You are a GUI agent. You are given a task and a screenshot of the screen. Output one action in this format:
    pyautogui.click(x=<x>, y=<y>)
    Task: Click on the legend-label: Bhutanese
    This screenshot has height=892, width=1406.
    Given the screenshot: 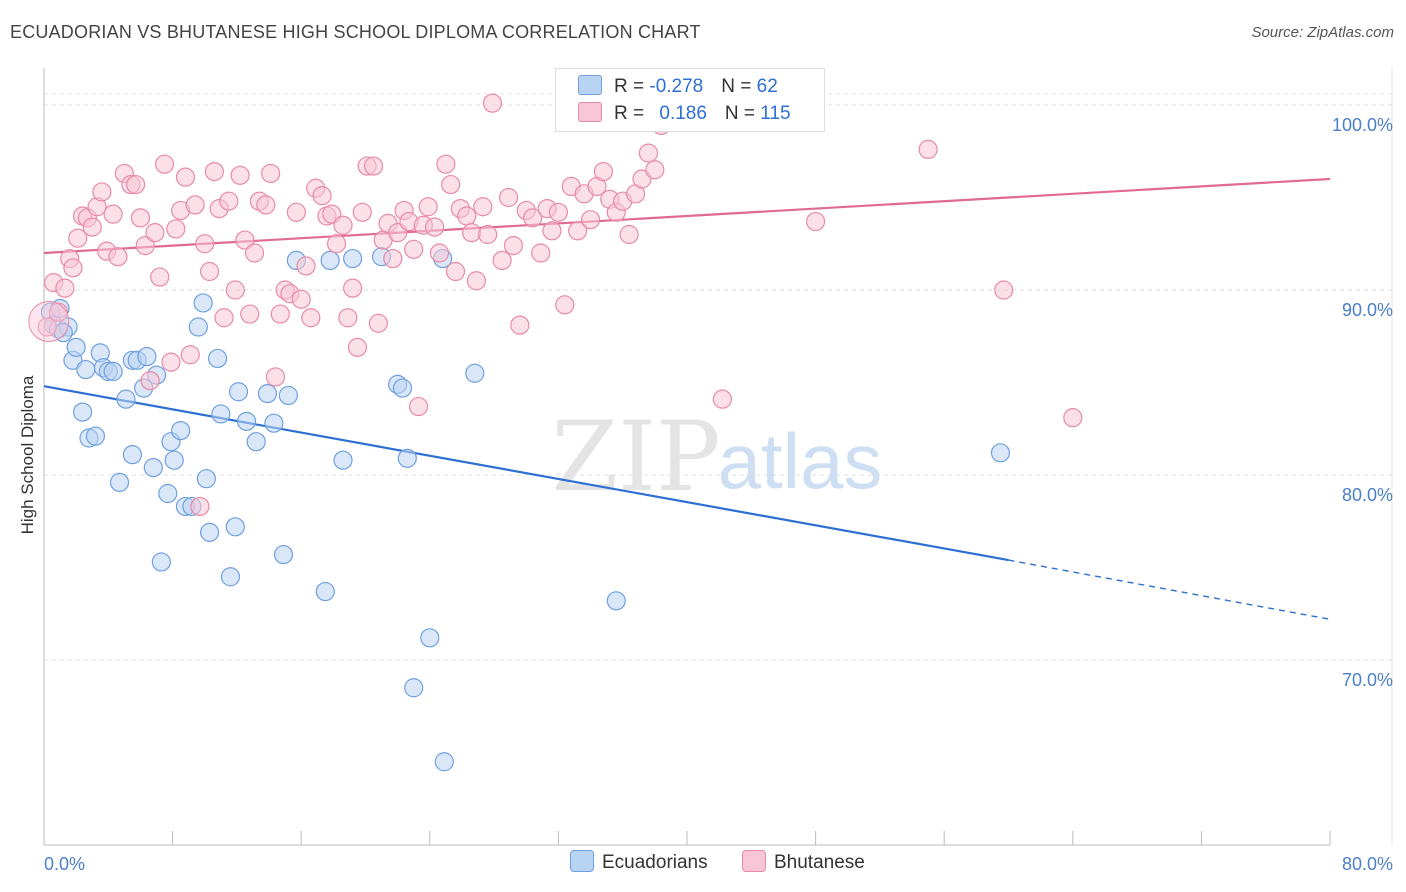 What is the action you would take?
    pyautogui.click(x=819, y=862)
    